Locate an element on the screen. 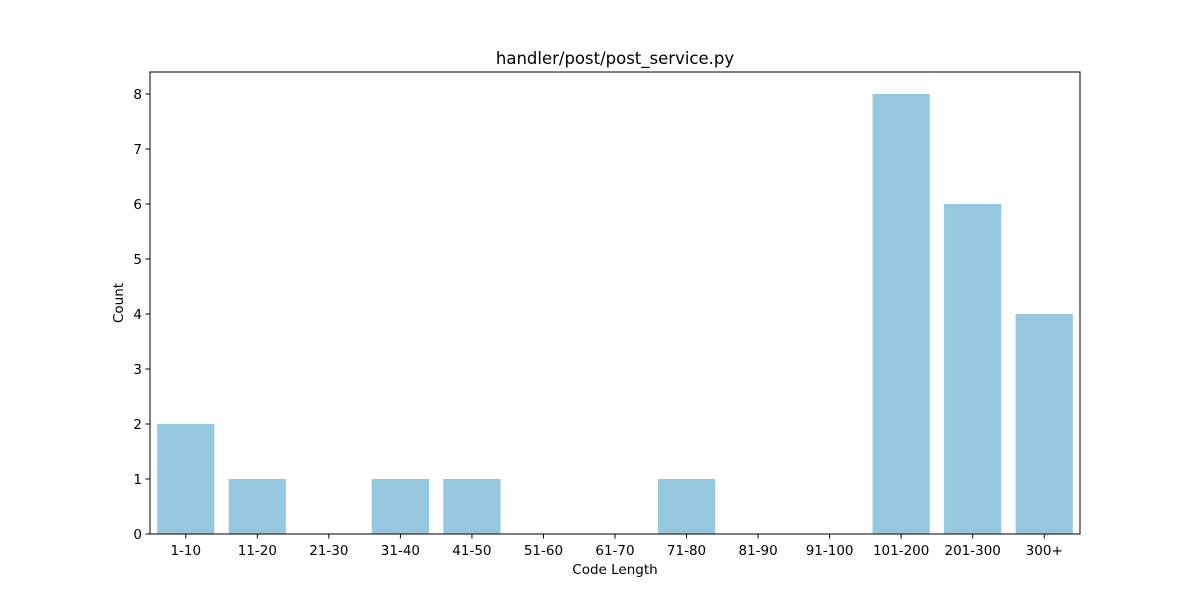  x-tick-label: 71-80 is located at coordinates (686, 551).